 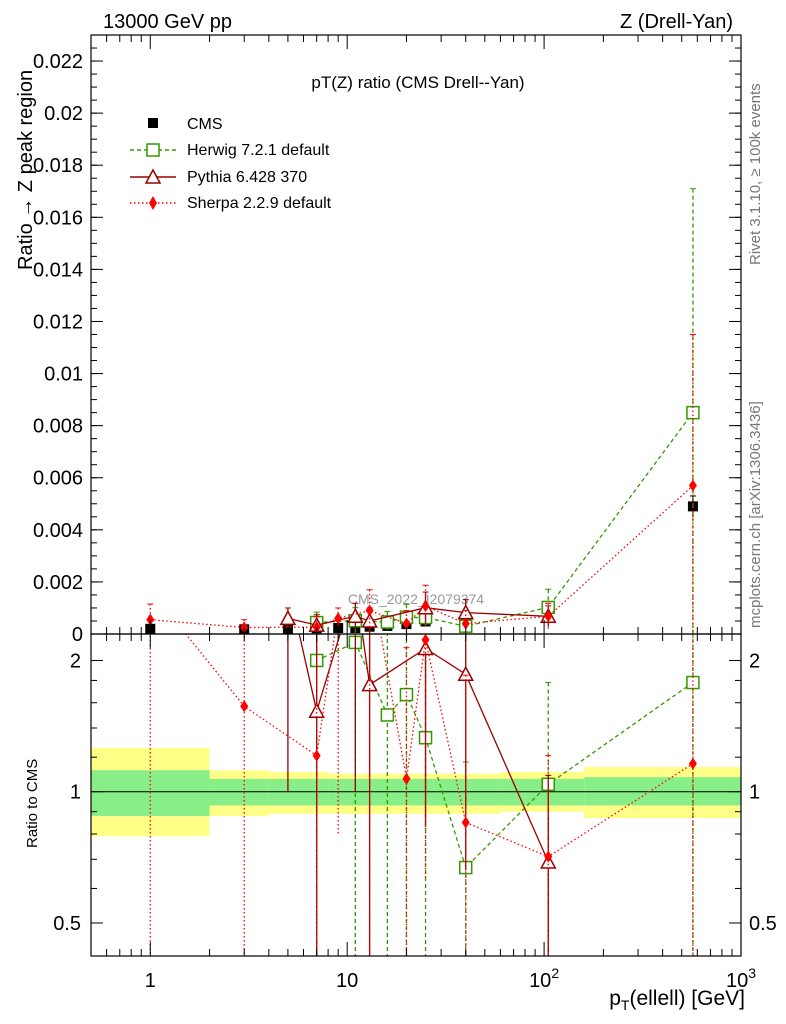 What do you see at coordinates (58, 218) in the screenshot?
I see `main-ytick-label: 0.016` at bounding box center [58, 218].